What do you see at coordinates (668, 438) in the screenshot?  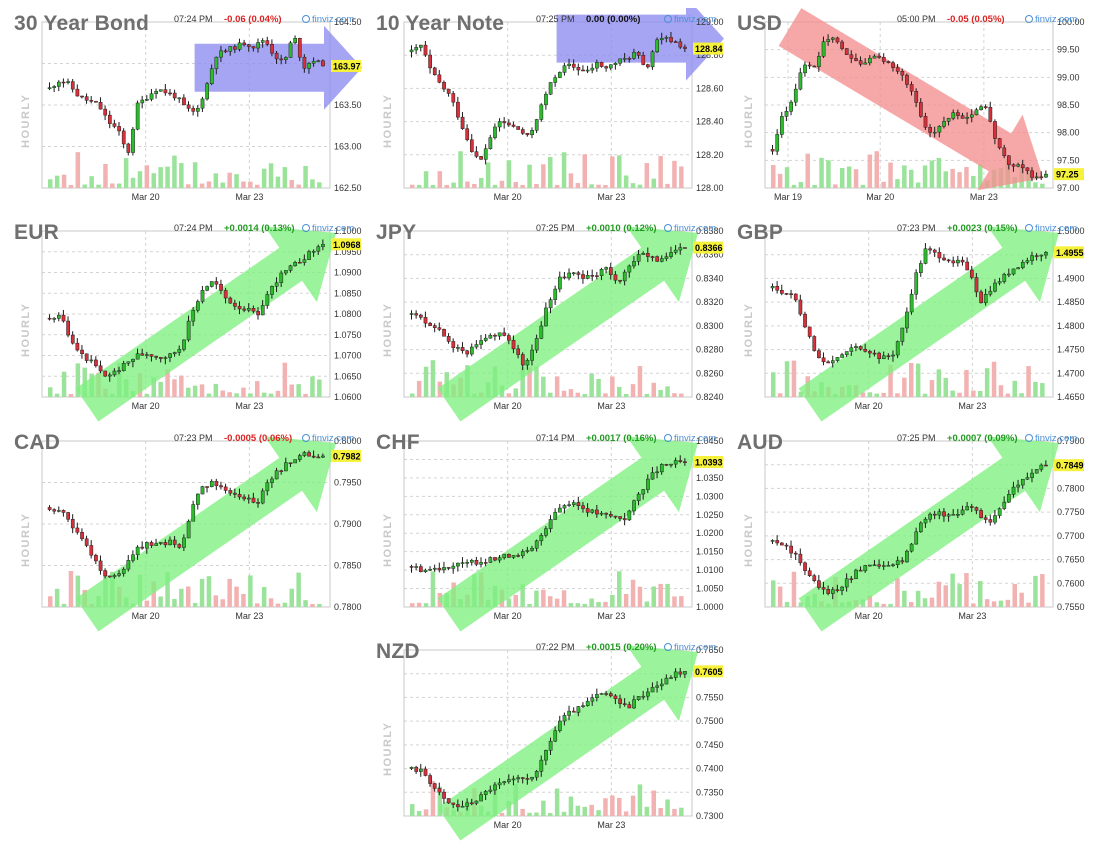 I see `finviz-globe-icon` at bounding box center [668, 438].